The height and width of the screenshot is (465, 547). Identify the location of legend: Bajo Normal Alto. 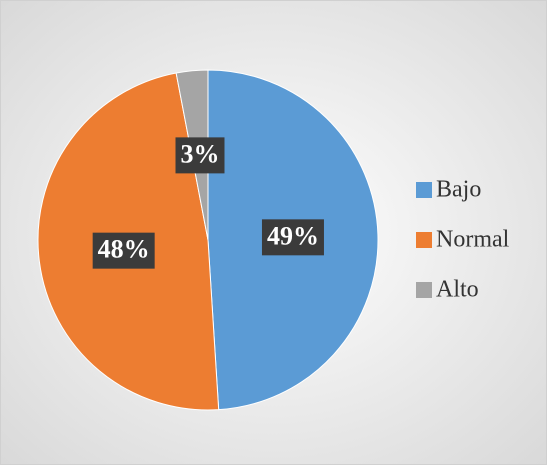
(463, 240).